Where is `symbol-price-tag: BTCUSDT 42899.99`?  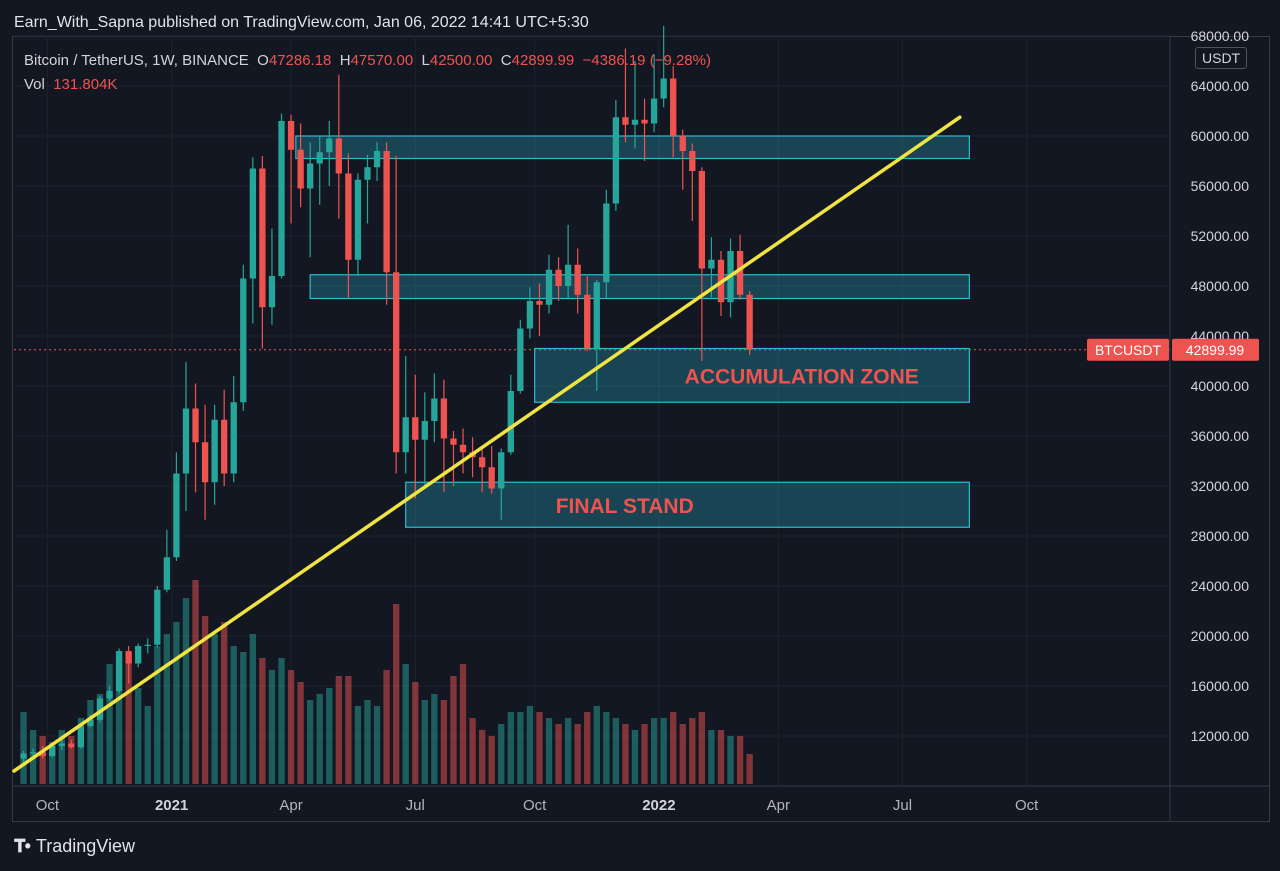 symbol-price-tag: BTCUSDT 42899.99 is located at coordinates (1173, 349).